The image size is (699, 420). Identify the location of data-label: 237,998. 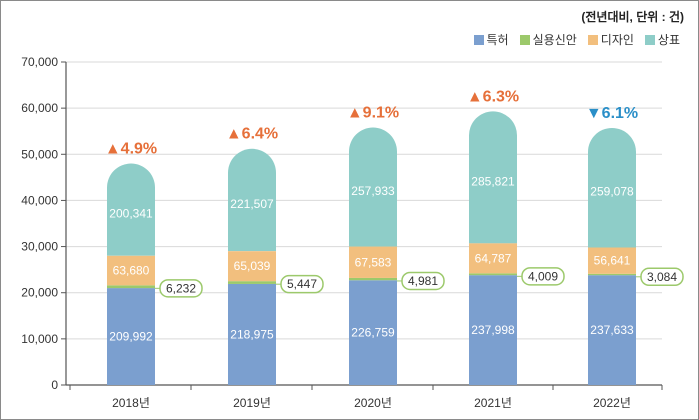
(493, 330).